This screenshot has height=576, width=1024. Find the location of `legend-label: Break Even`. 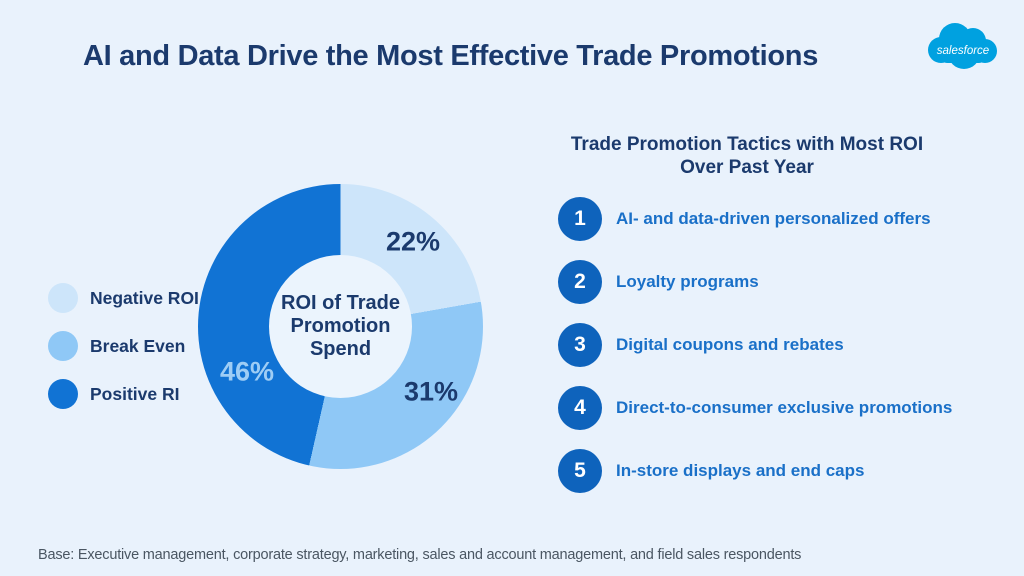

legend-label: Break Even is located at coordinates (138, 345).